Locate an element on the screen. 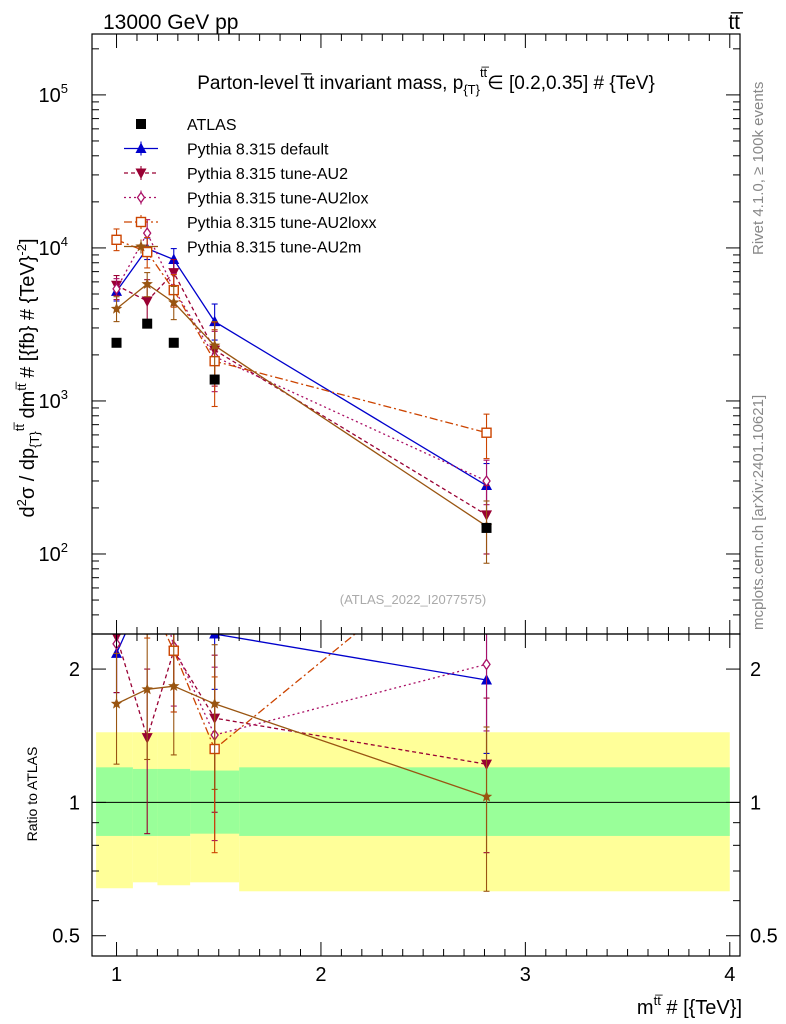 The width and height of the screenshot is (786, 1024). main-y-tick-label: 10³ is located at coordinates (53, 400).